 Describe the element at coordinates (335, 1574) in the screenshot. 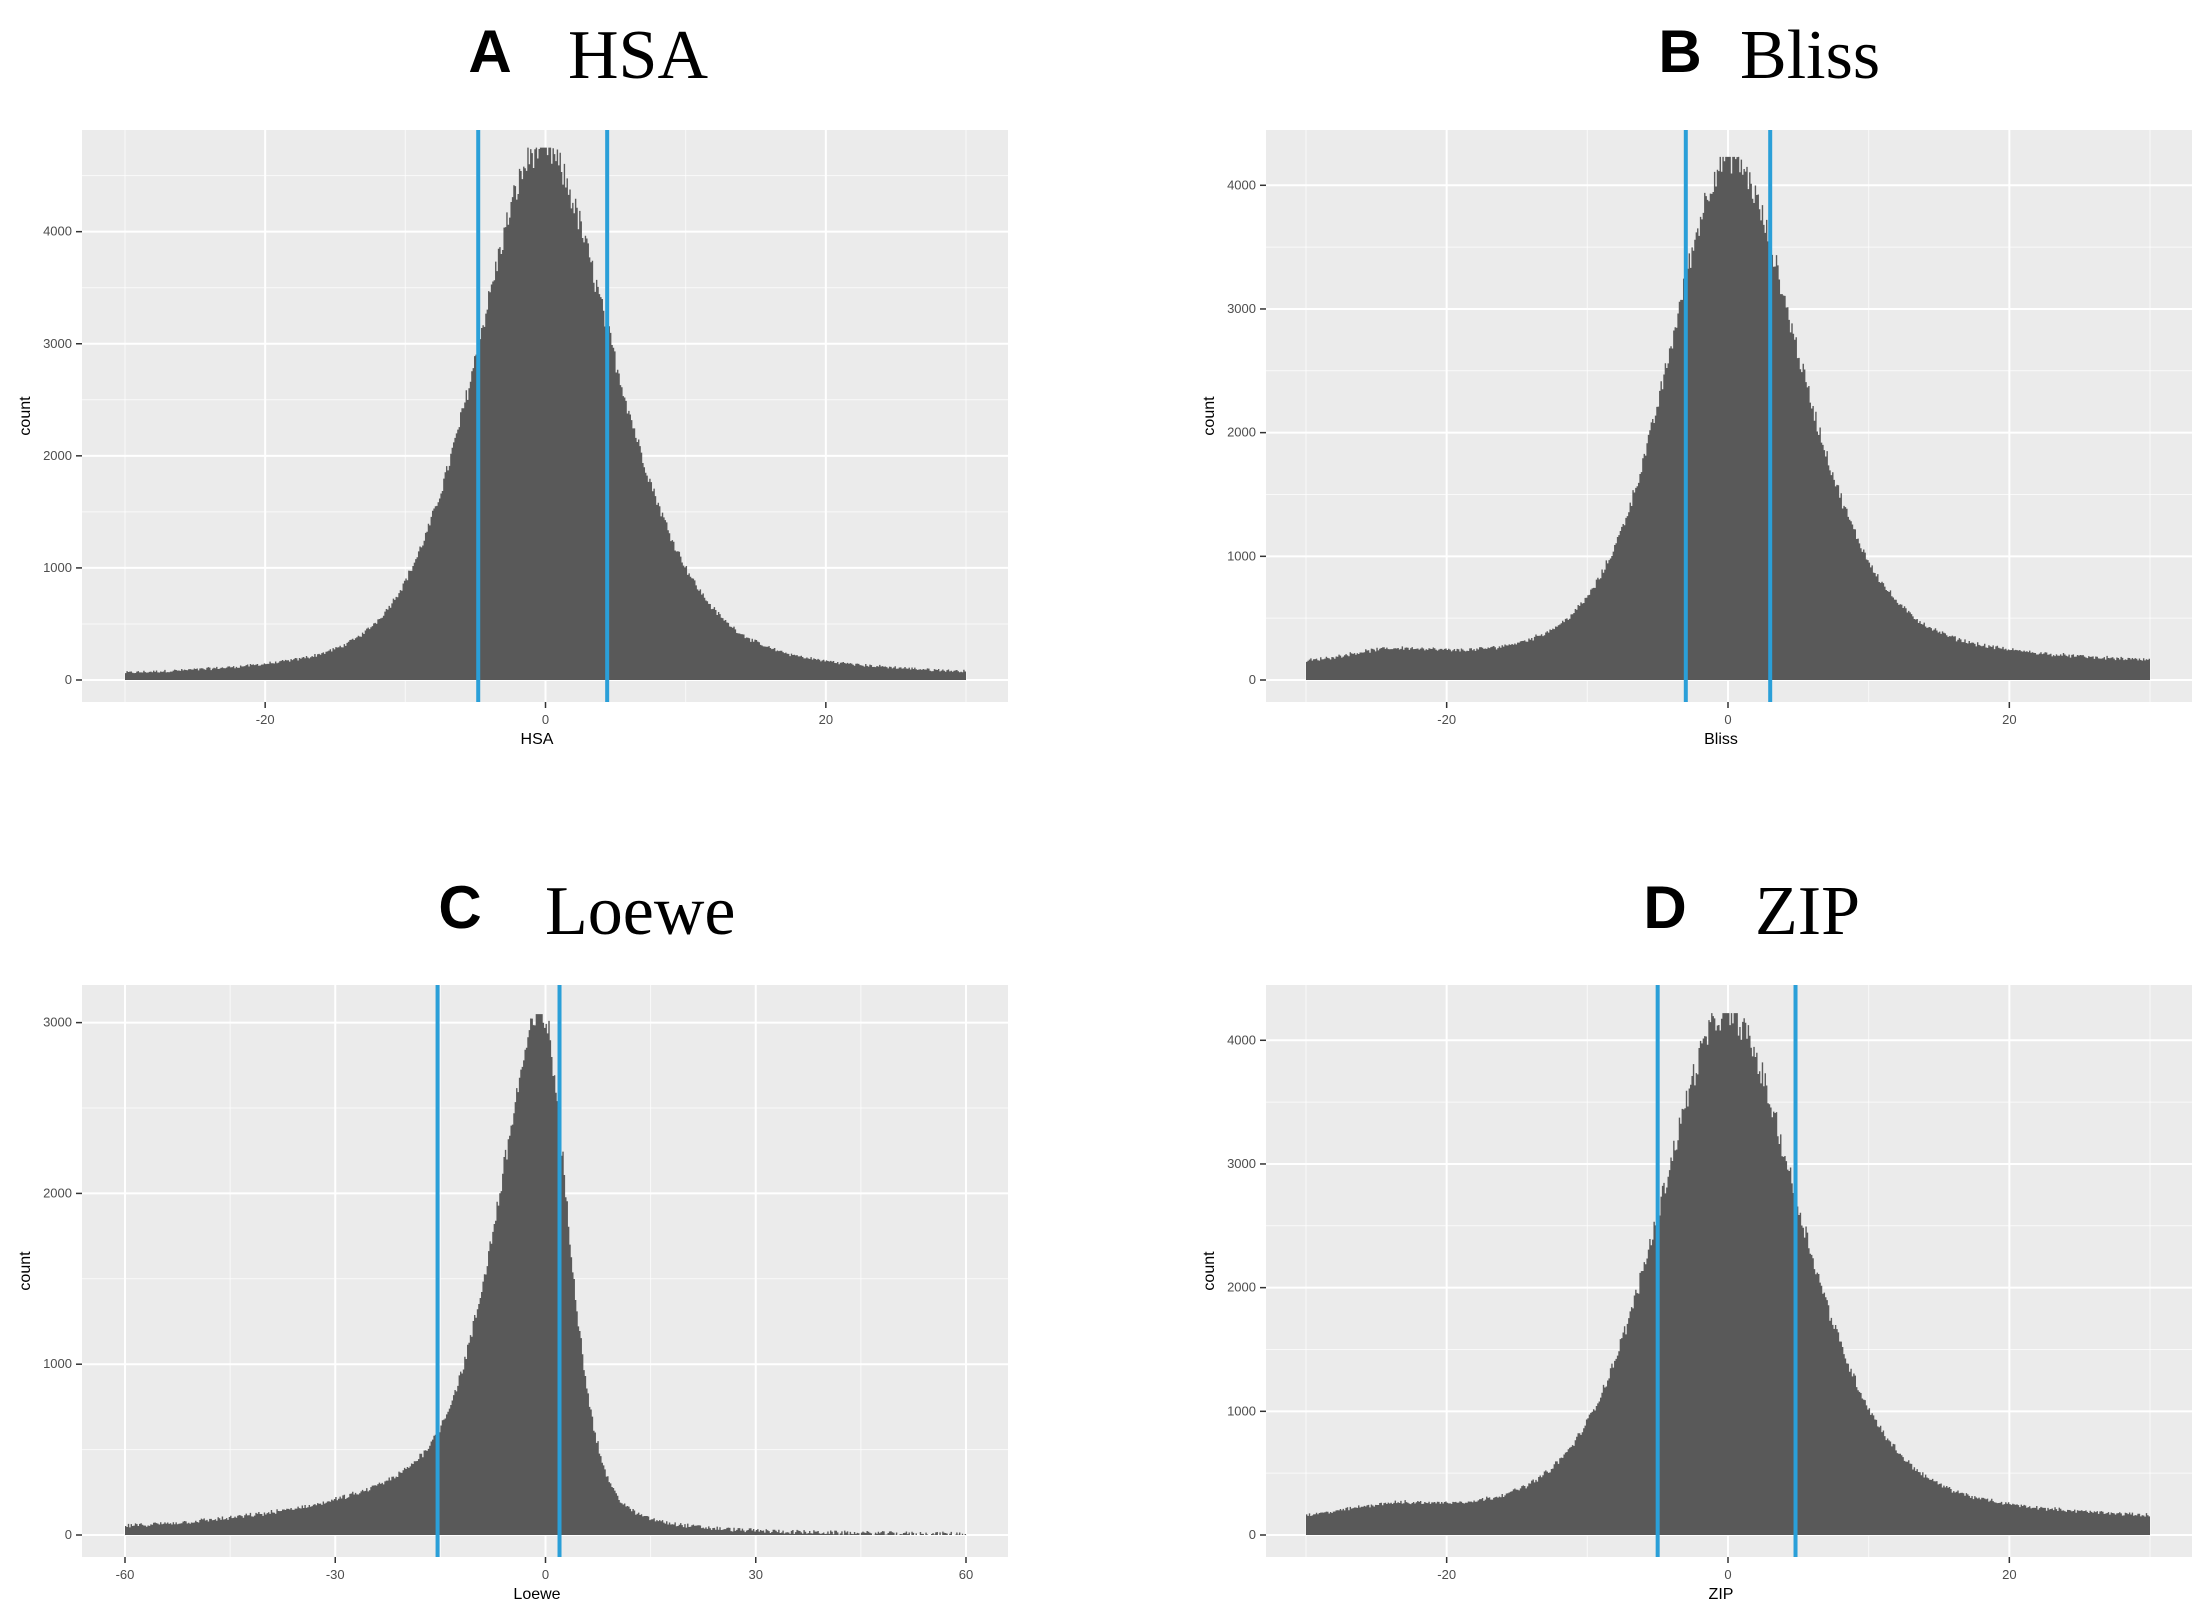

I see `x-tick-label: -30` at that location.